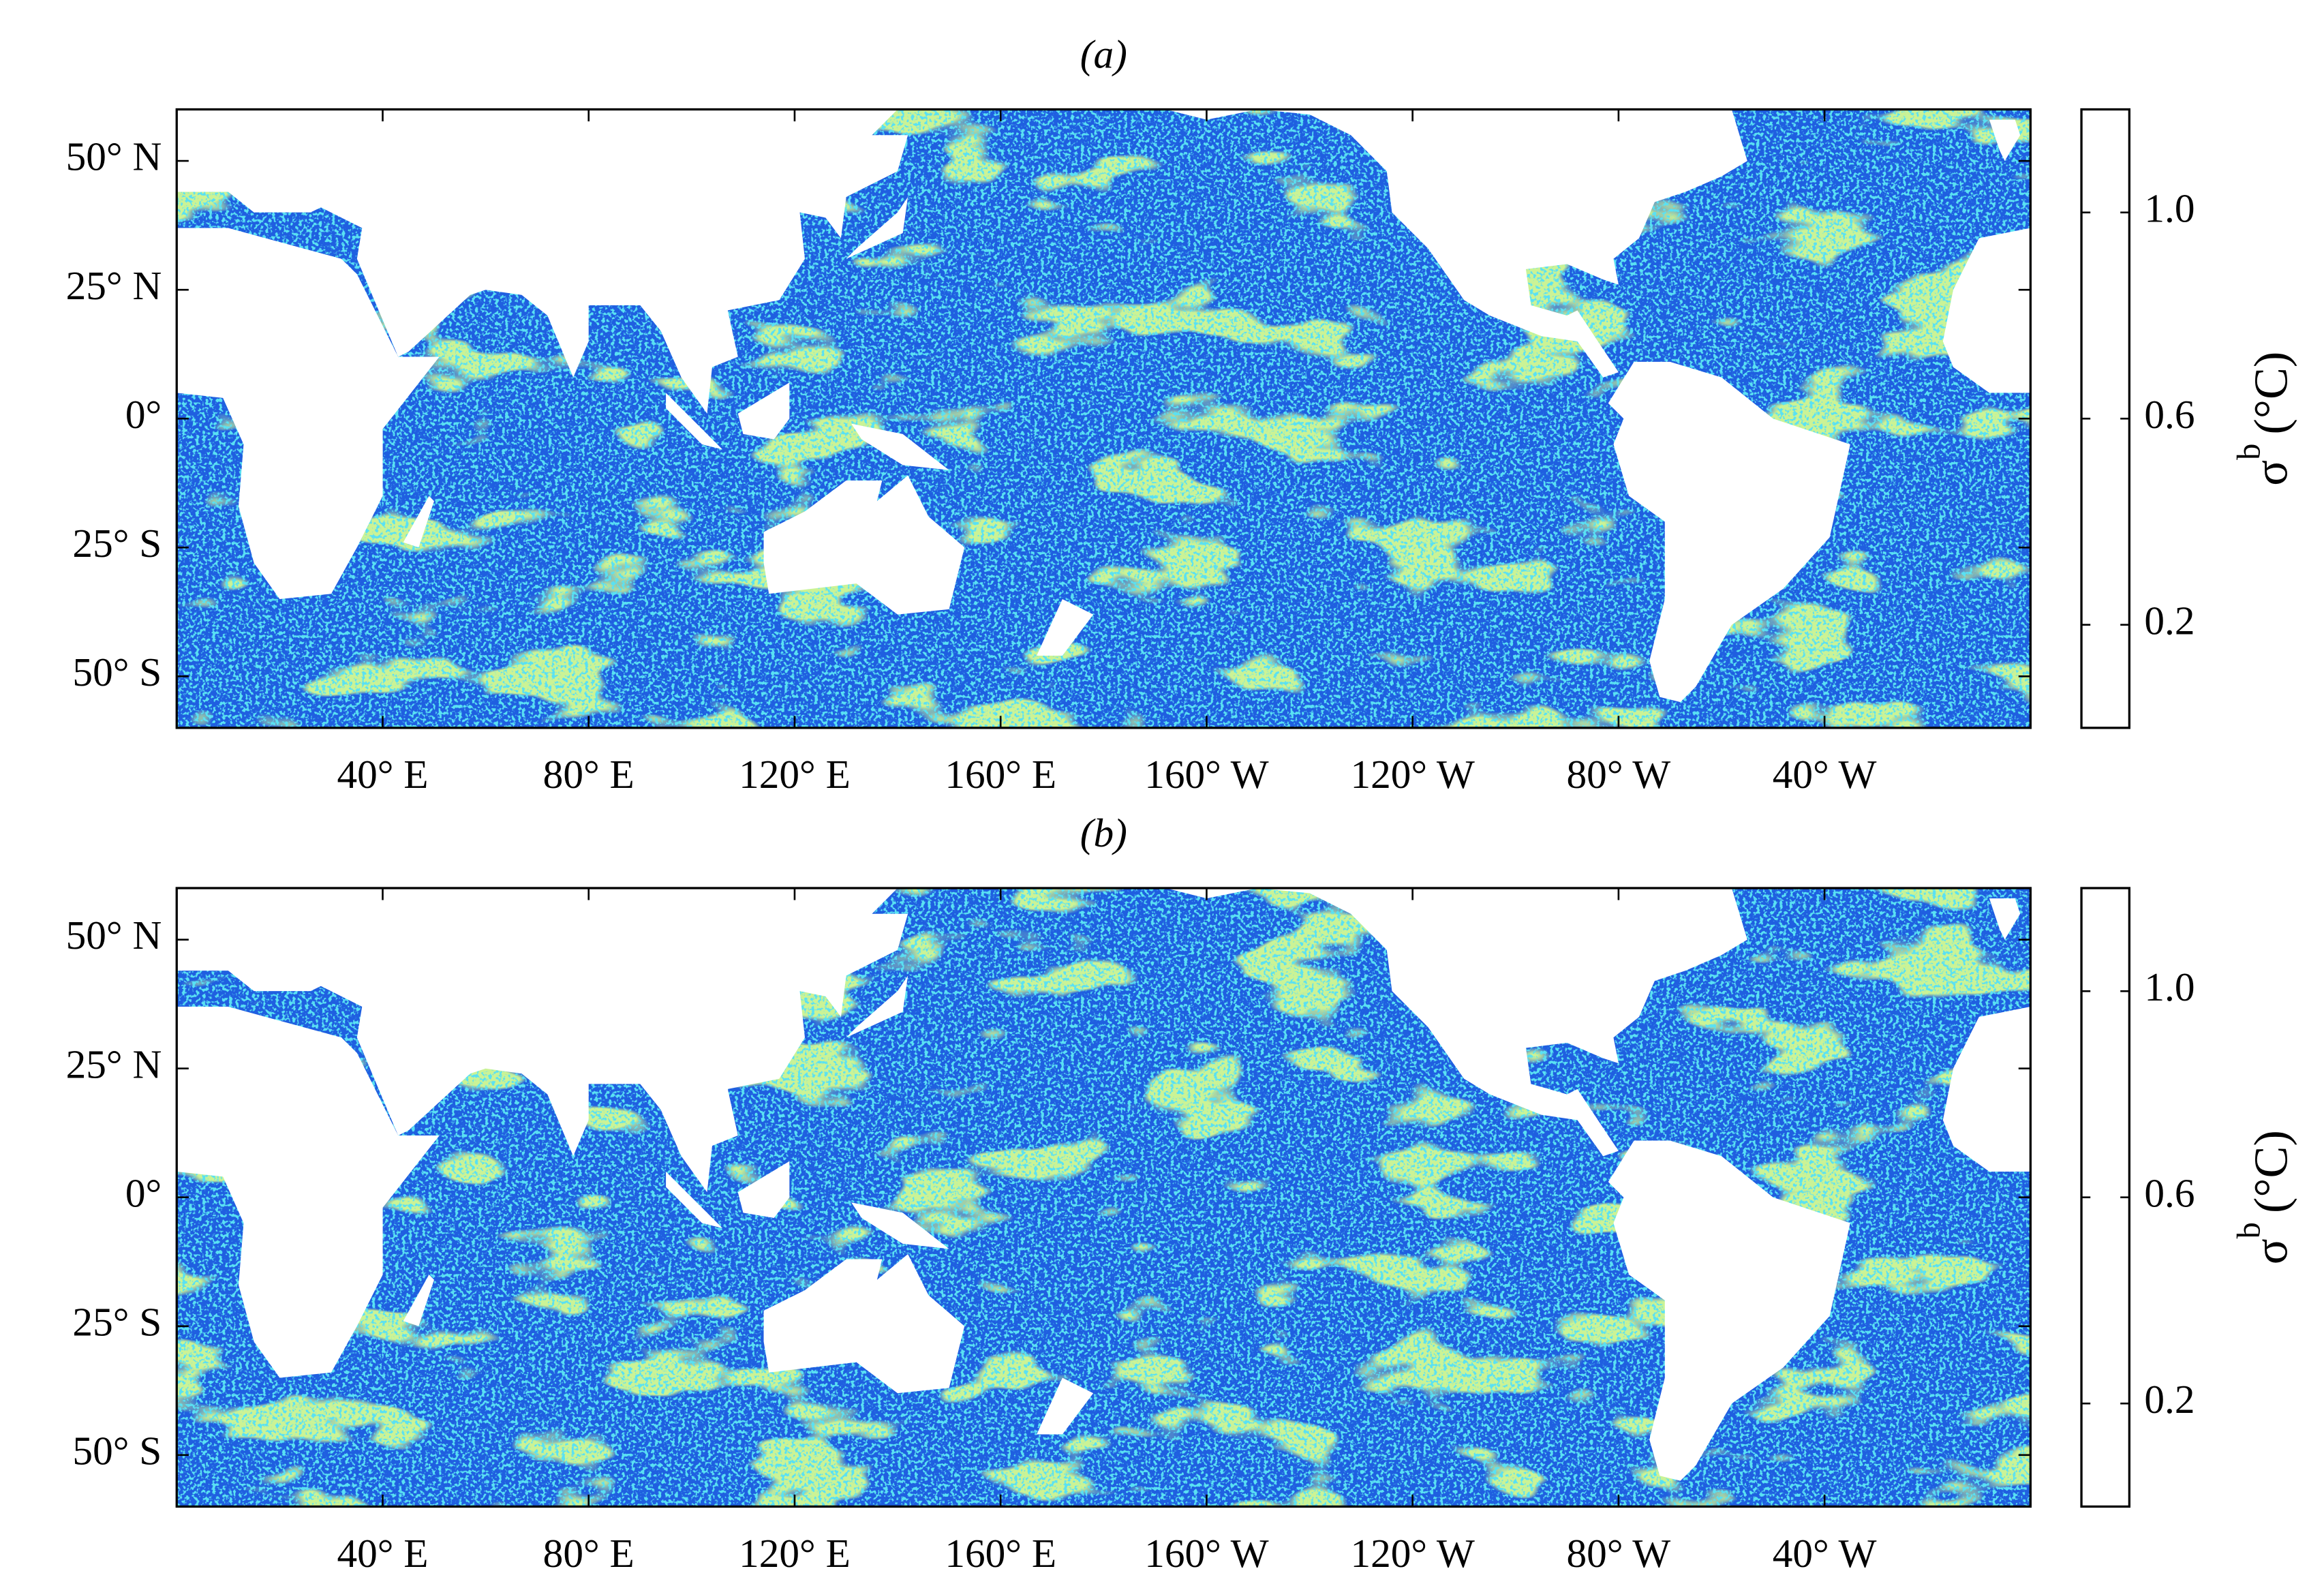  What do you see at coordinates (1103, 53) in the screenshot?
I see `panel-title: (a)` at bounding box center [1103, 53].